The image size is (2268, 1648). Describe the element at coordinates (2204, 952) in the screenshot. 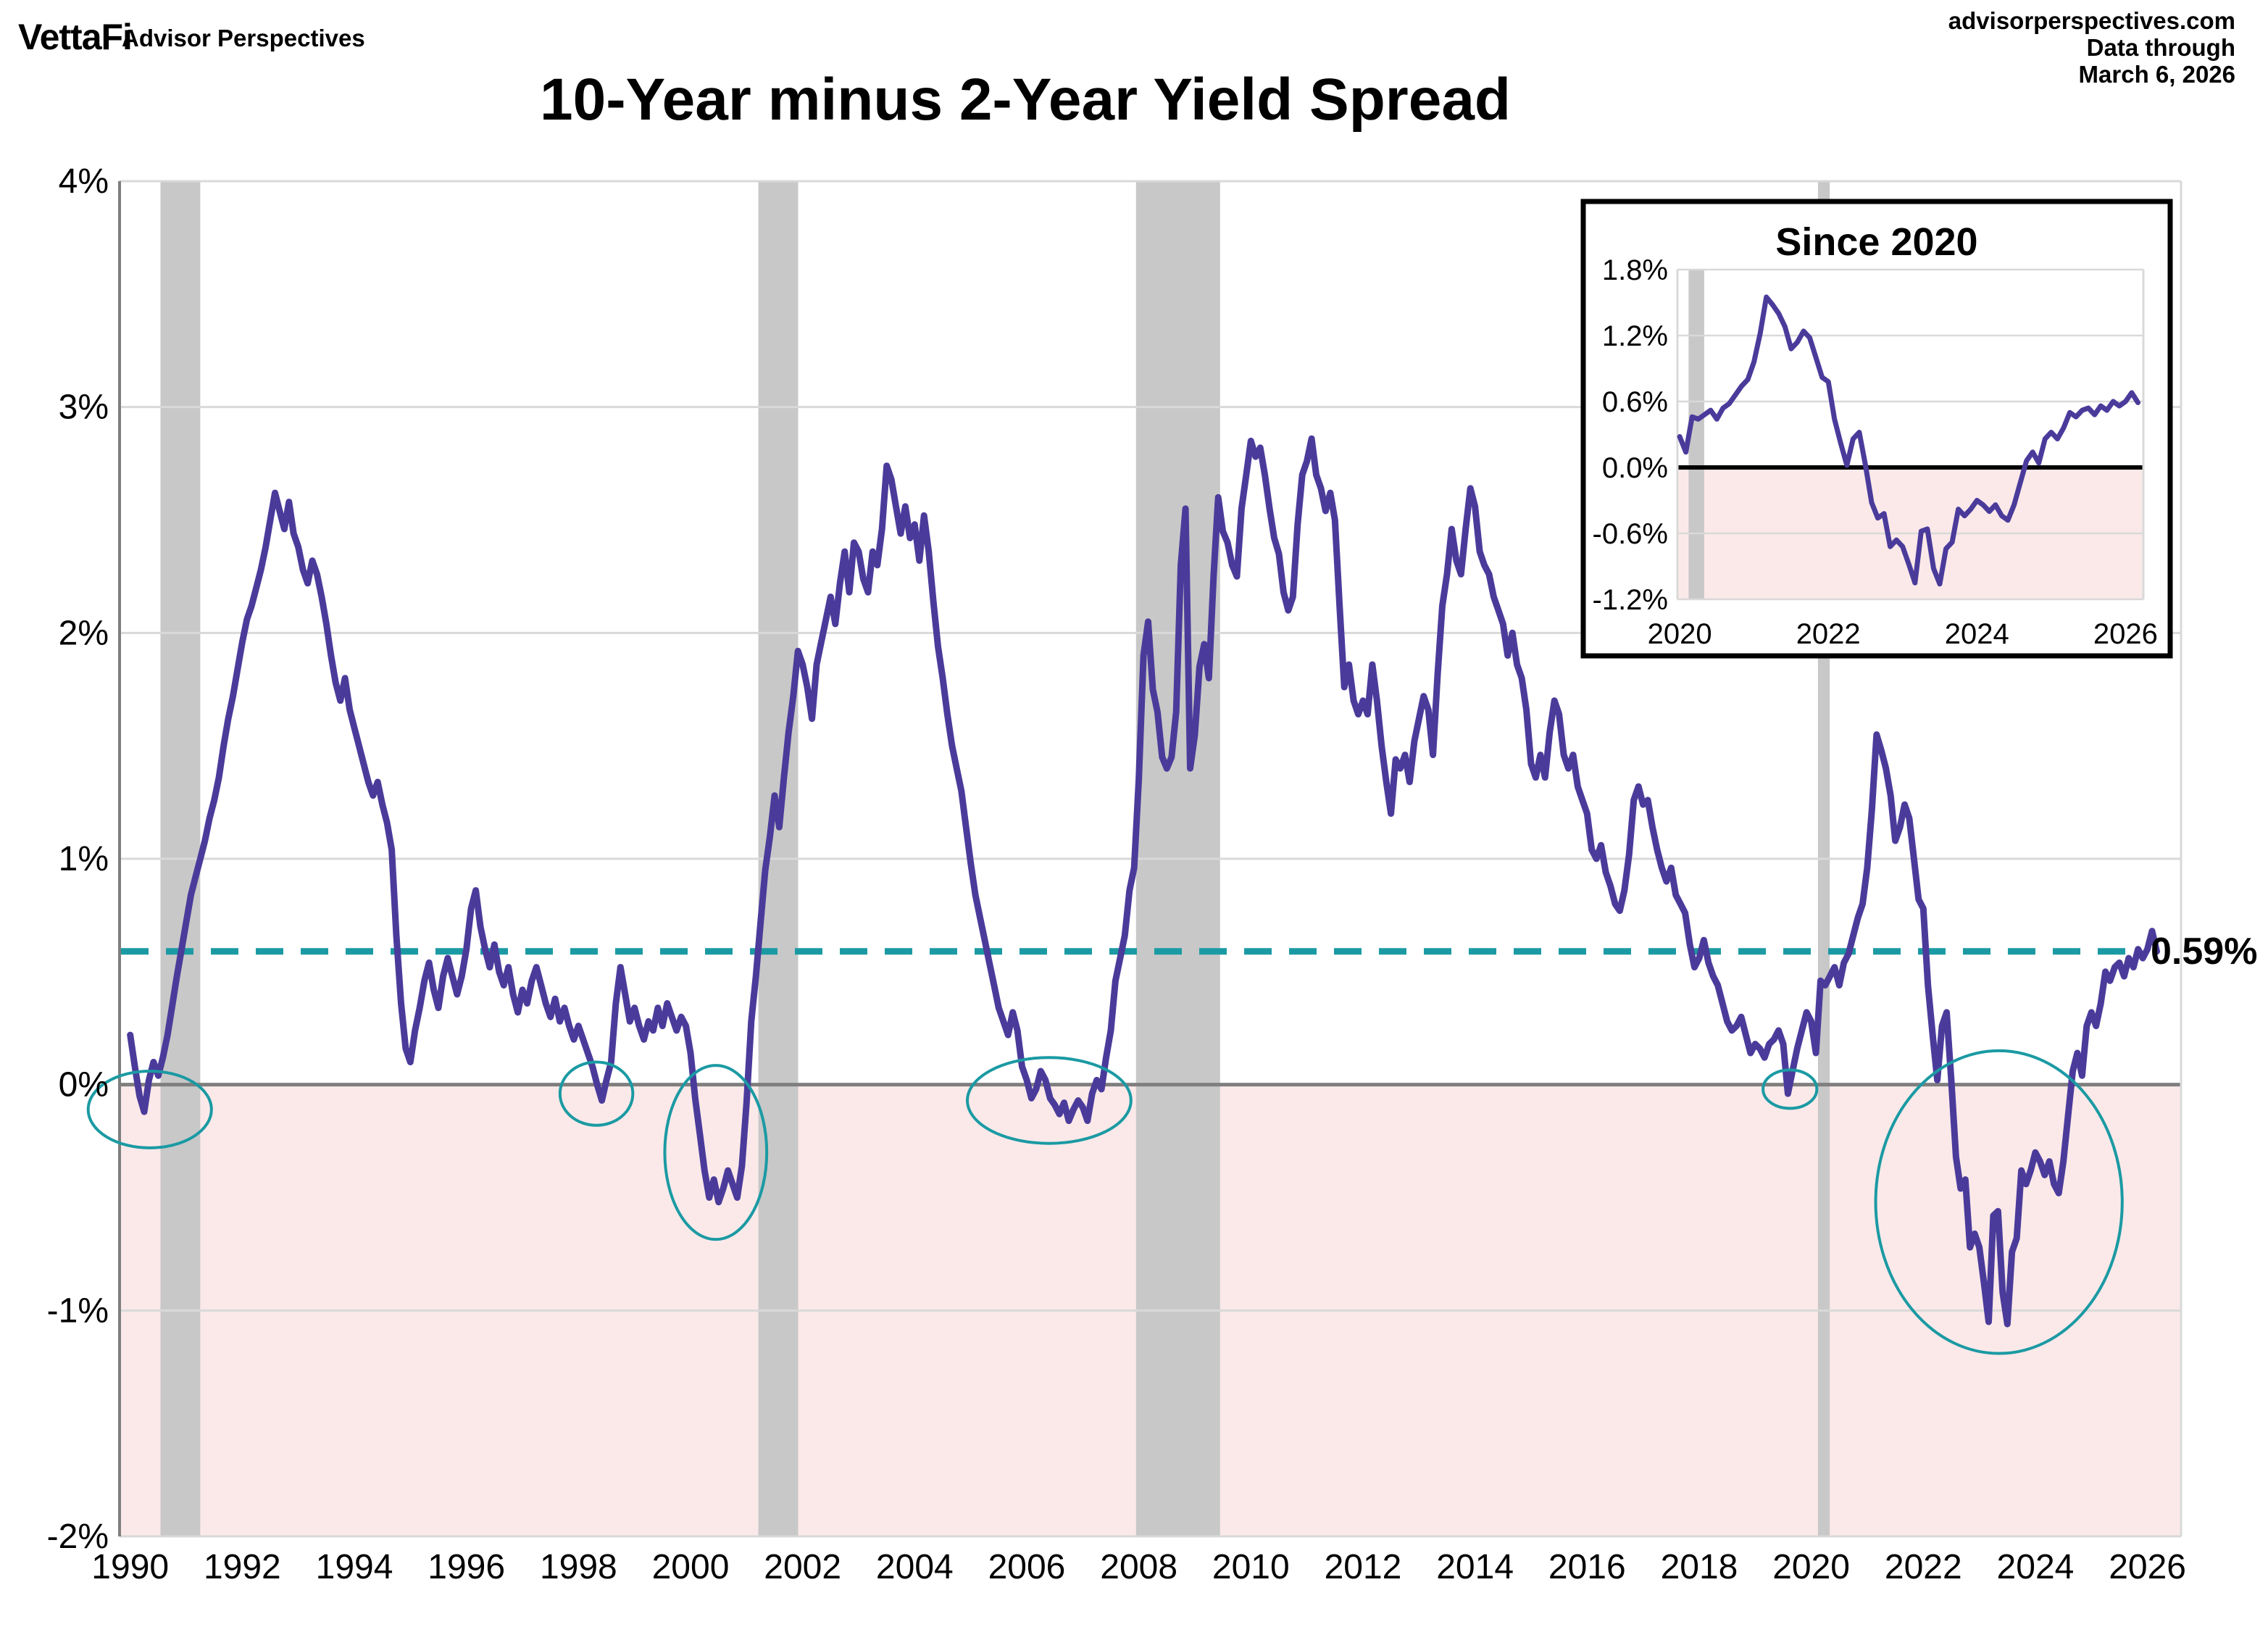

I see `latest-value-label: 0.59%` at that location.